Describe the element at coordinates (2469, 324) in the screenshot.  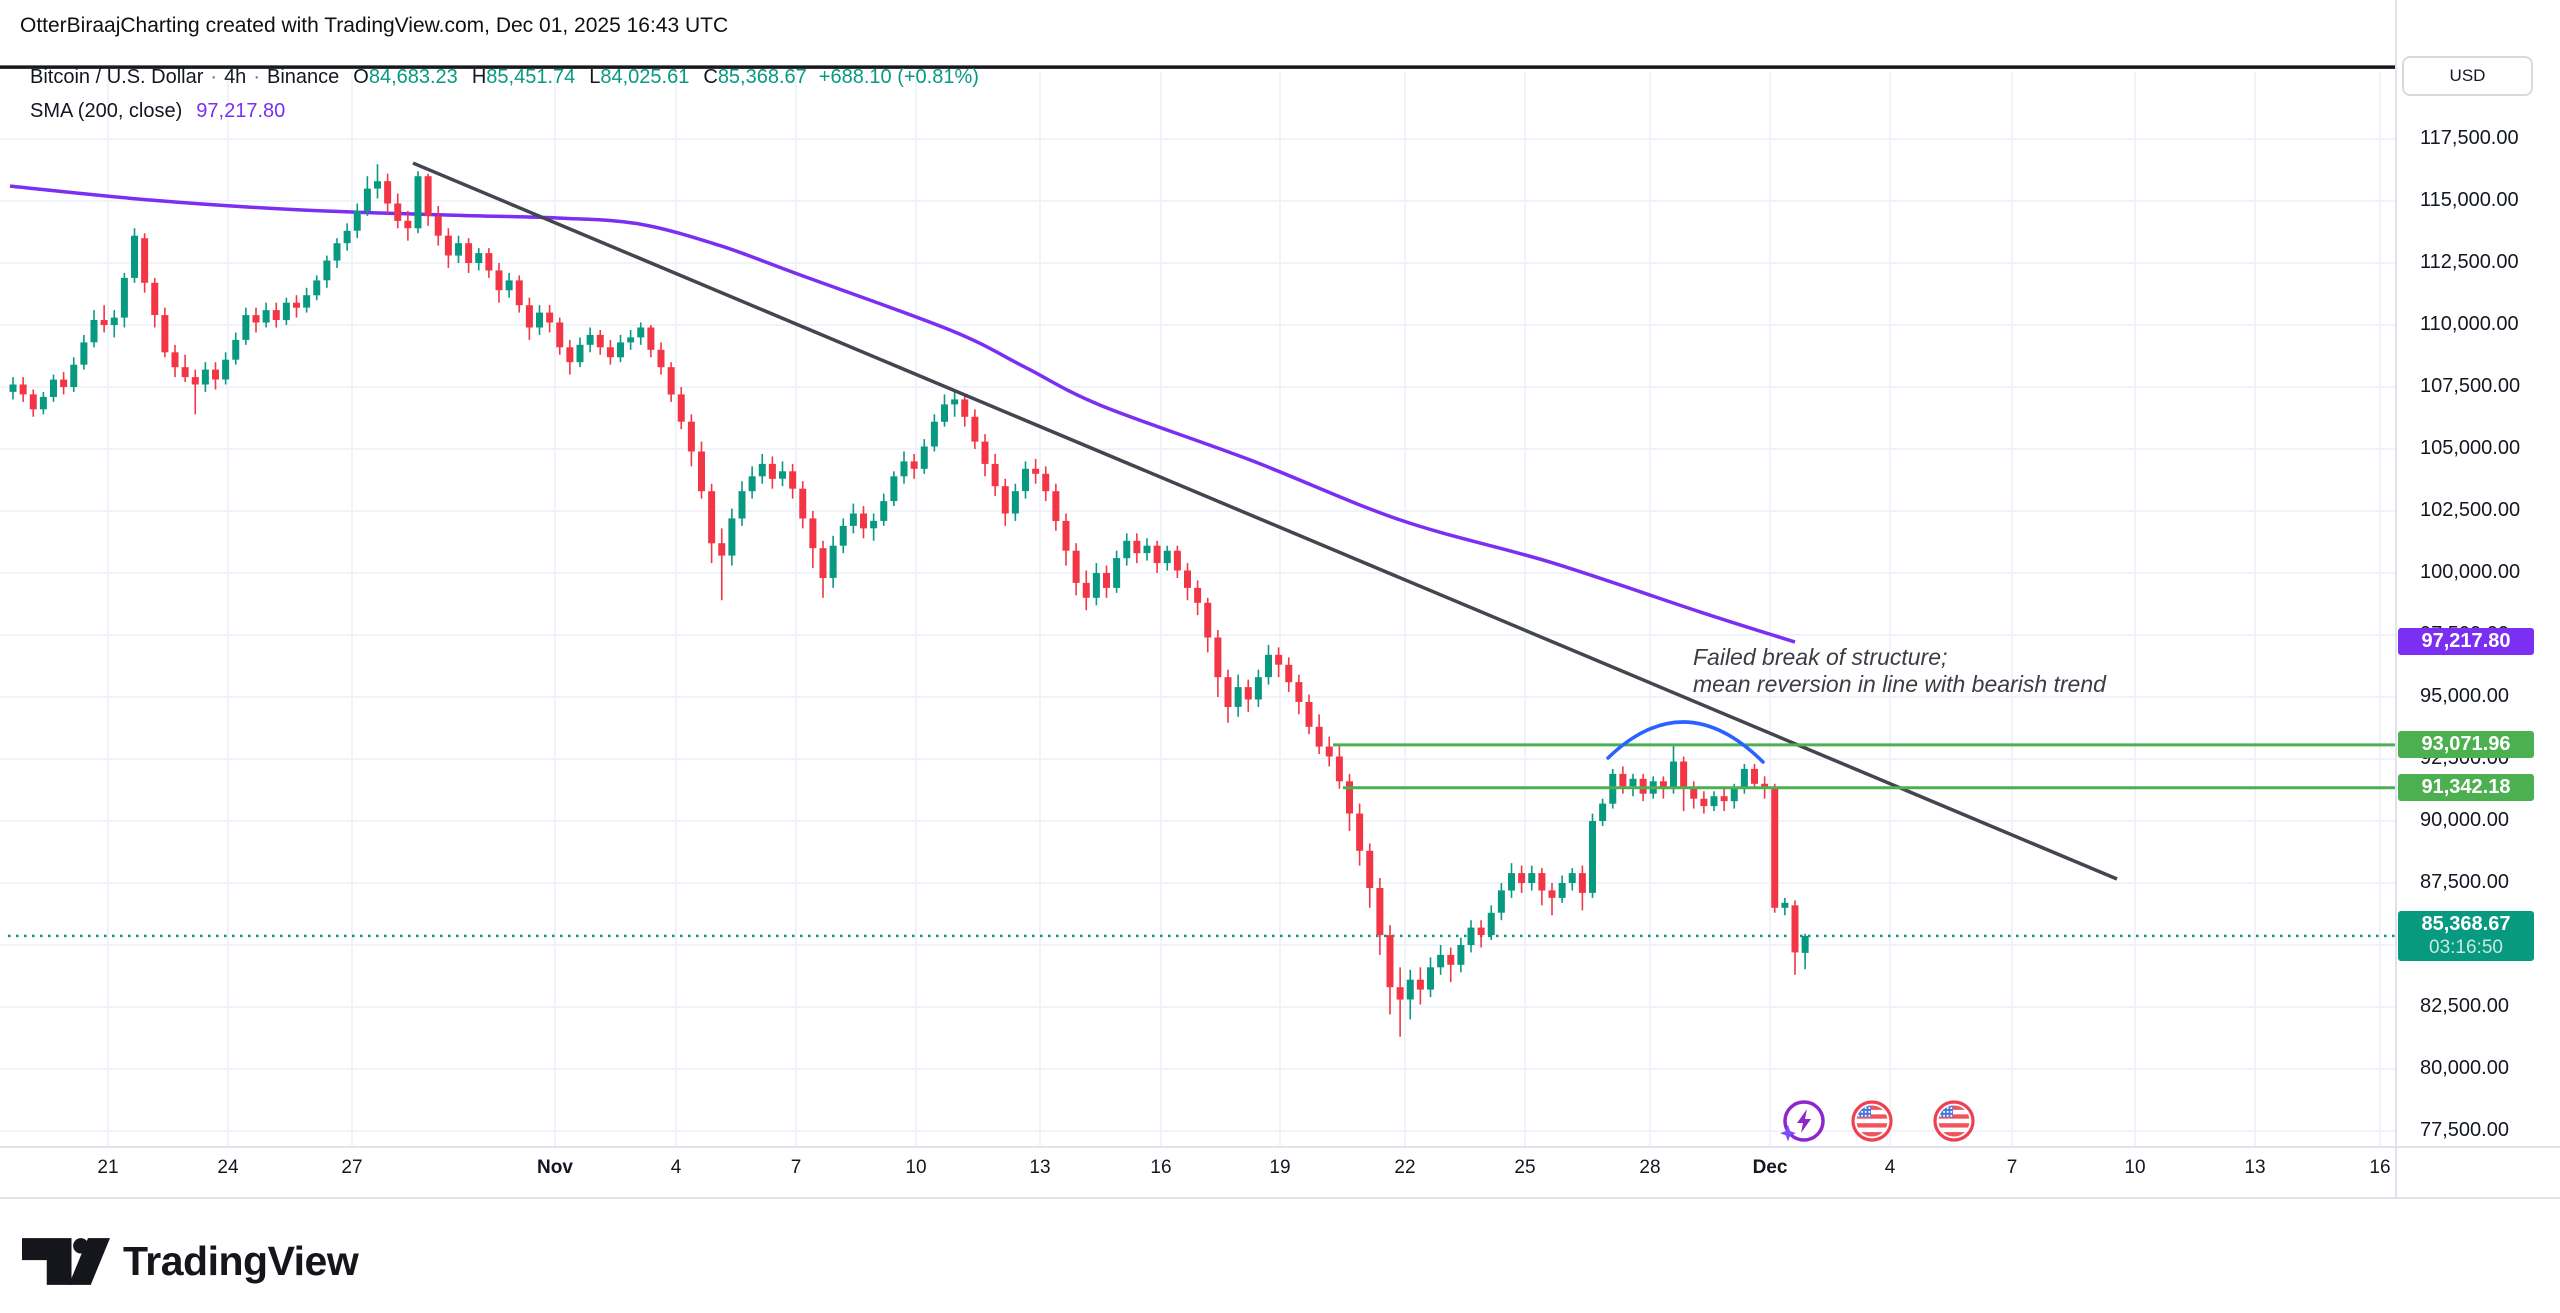
I see `price-tick-label: 110,000.00` at that location.